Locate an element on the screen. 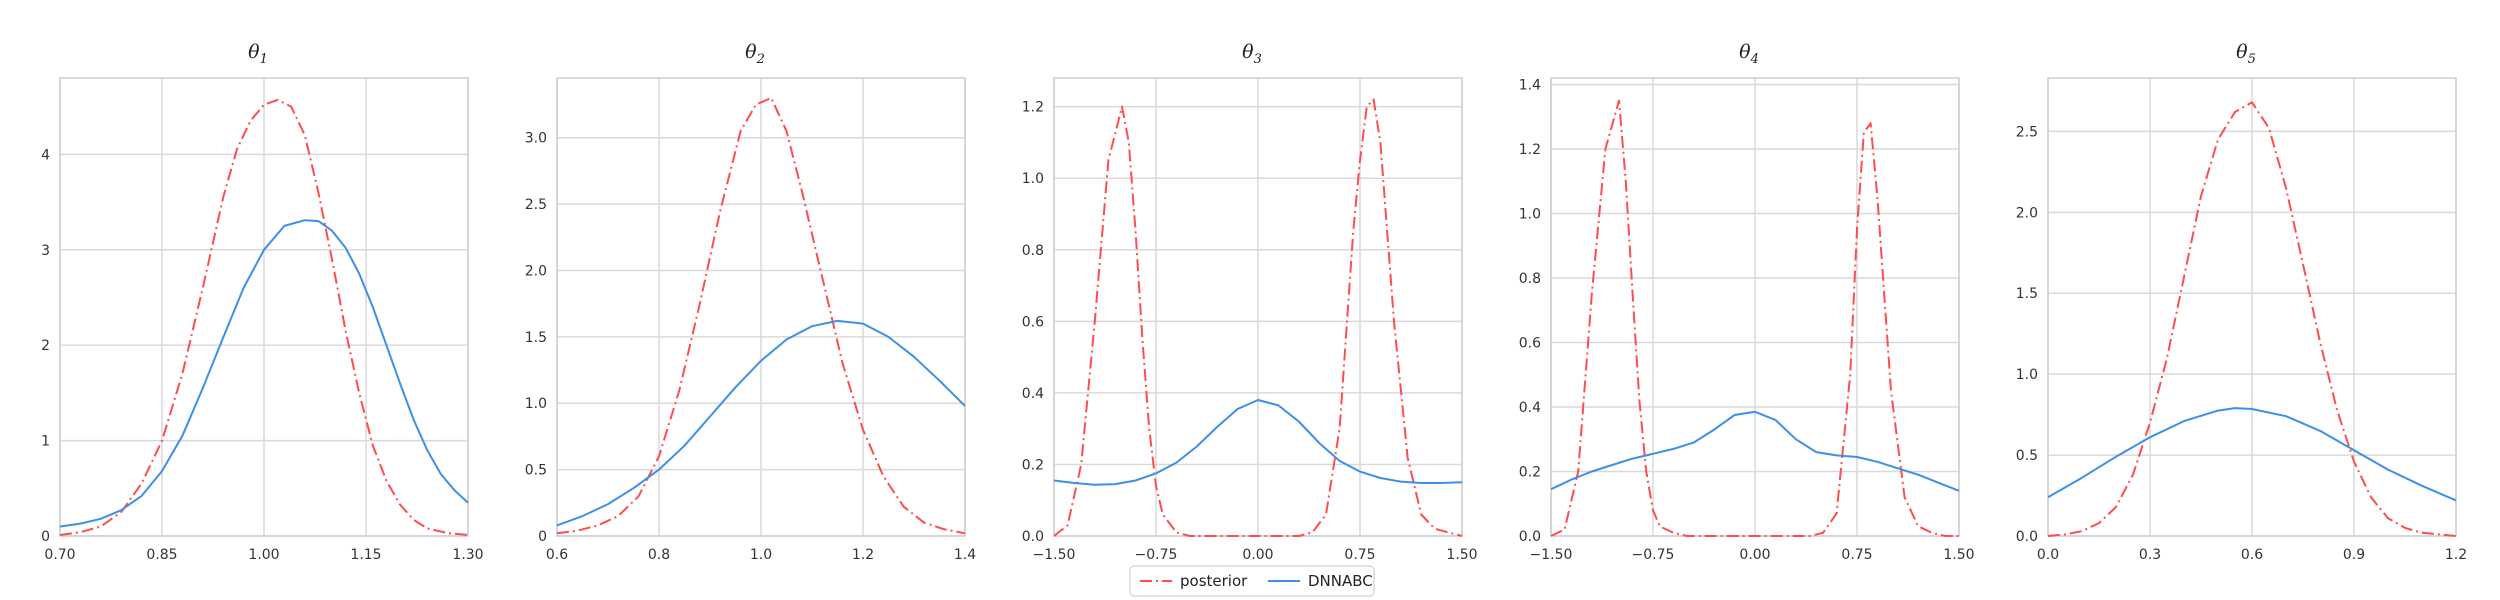 The height and width of the screenshot is (600, 2500). panel-1-ytick-label-4: 4 is located at coordinates (45, 155).